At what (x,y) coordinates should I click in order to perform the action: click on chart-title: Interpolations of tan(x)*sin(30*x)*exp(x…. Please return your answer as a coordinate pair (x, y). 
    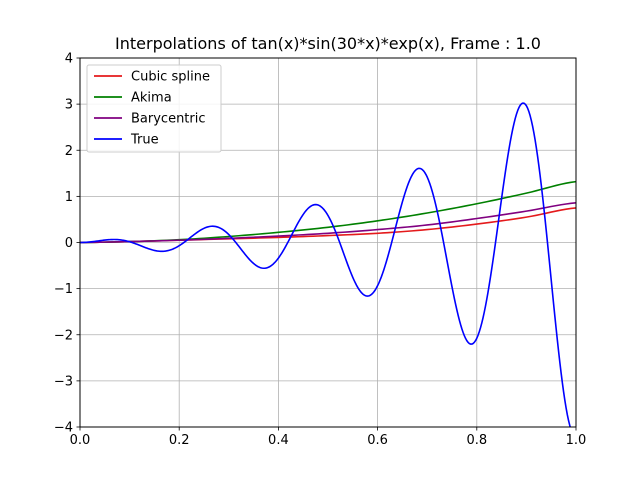
    Looking at the image, I should click on (328, 43).